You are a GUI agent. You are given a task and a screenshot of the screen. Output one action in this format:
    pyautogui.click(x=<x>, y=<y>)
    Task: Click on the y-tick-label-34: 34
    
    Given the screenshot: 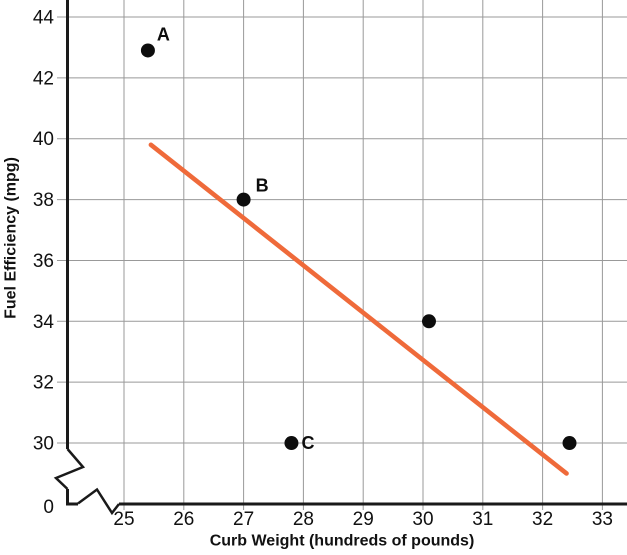 What is the action you would take?
    pyautogui.click(x=44, y=322)
    